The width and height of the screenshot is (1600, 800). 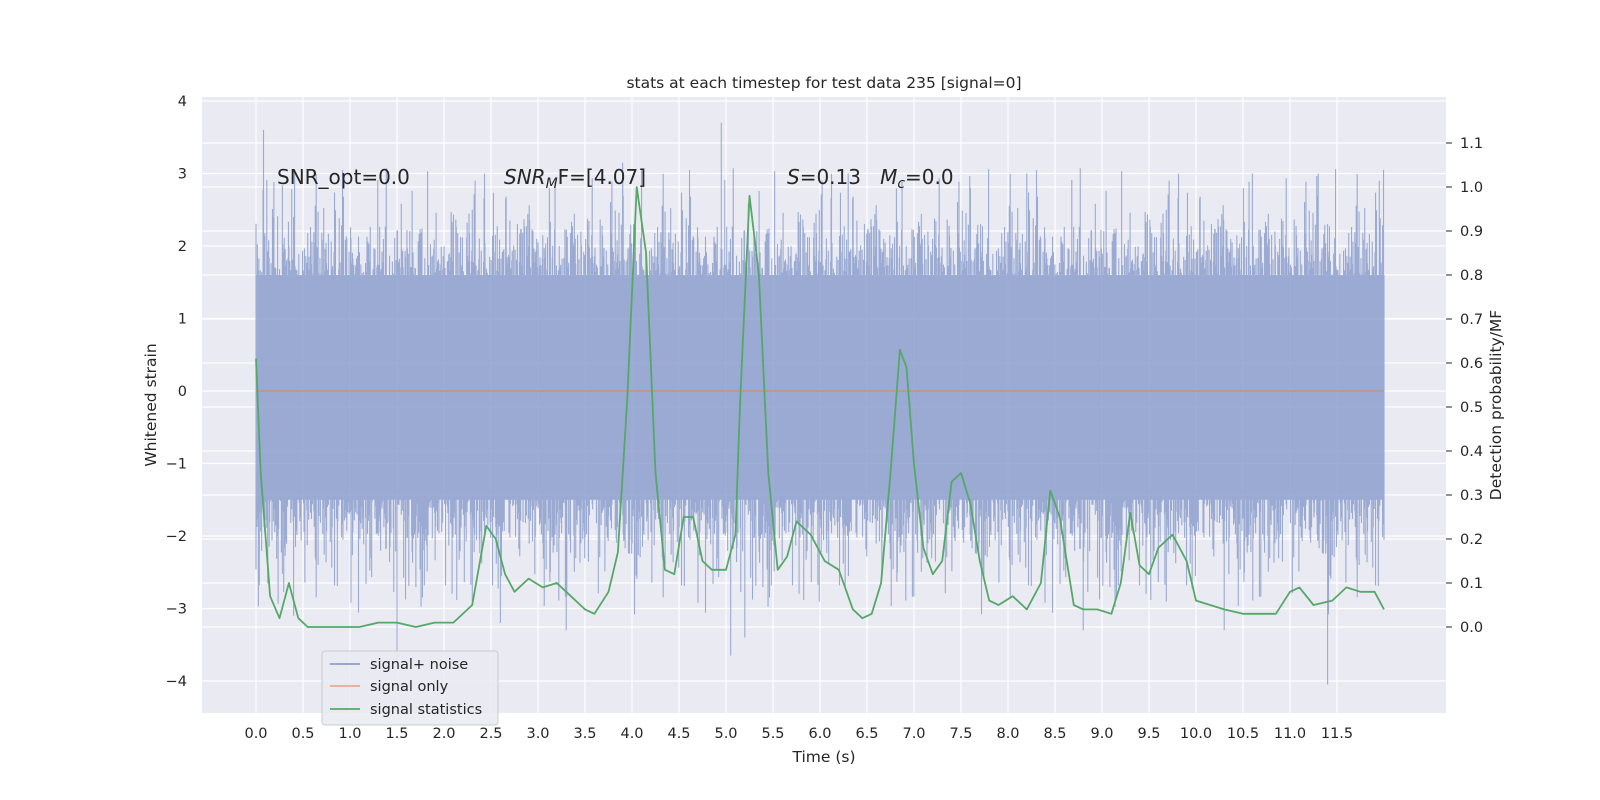 I want to click on x-tick-label: 0.0, so click(x=255, y=734).